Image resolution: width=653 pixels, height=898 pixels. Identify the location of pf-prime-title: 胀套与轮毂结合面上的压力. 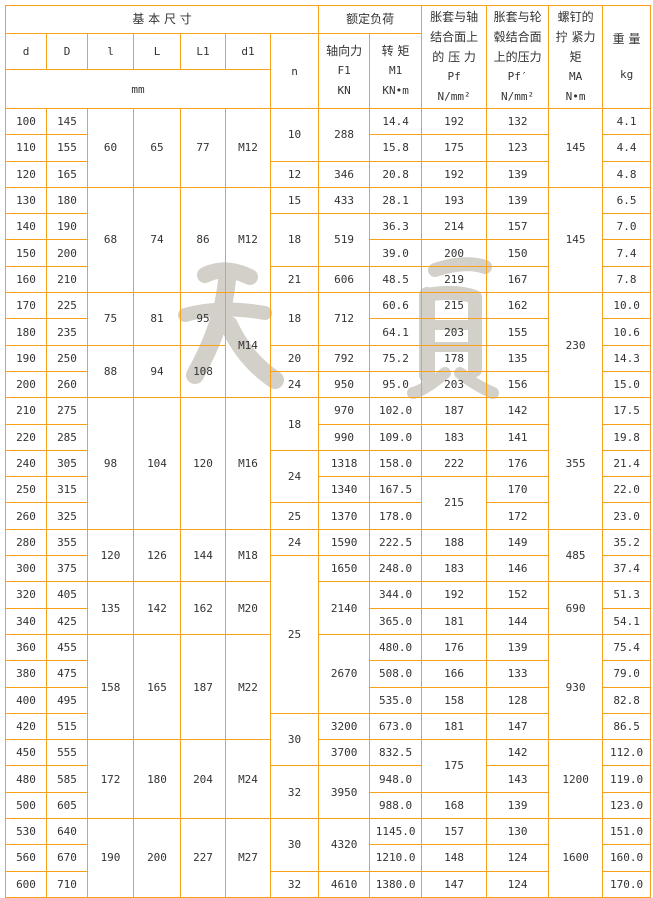
(517, 37).